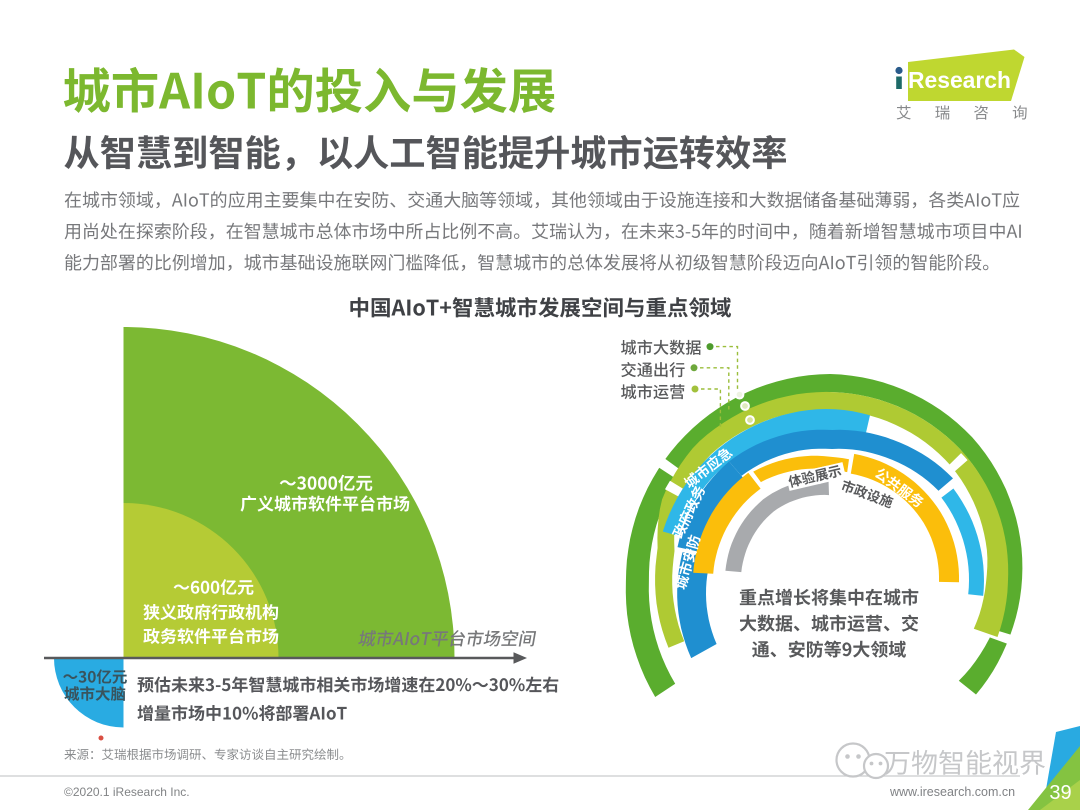  What do you see at coordinates (952, 792) in the screenshot?
I see `svg-text: www.iresearch.com.cn` at bounding box center [952, 792].